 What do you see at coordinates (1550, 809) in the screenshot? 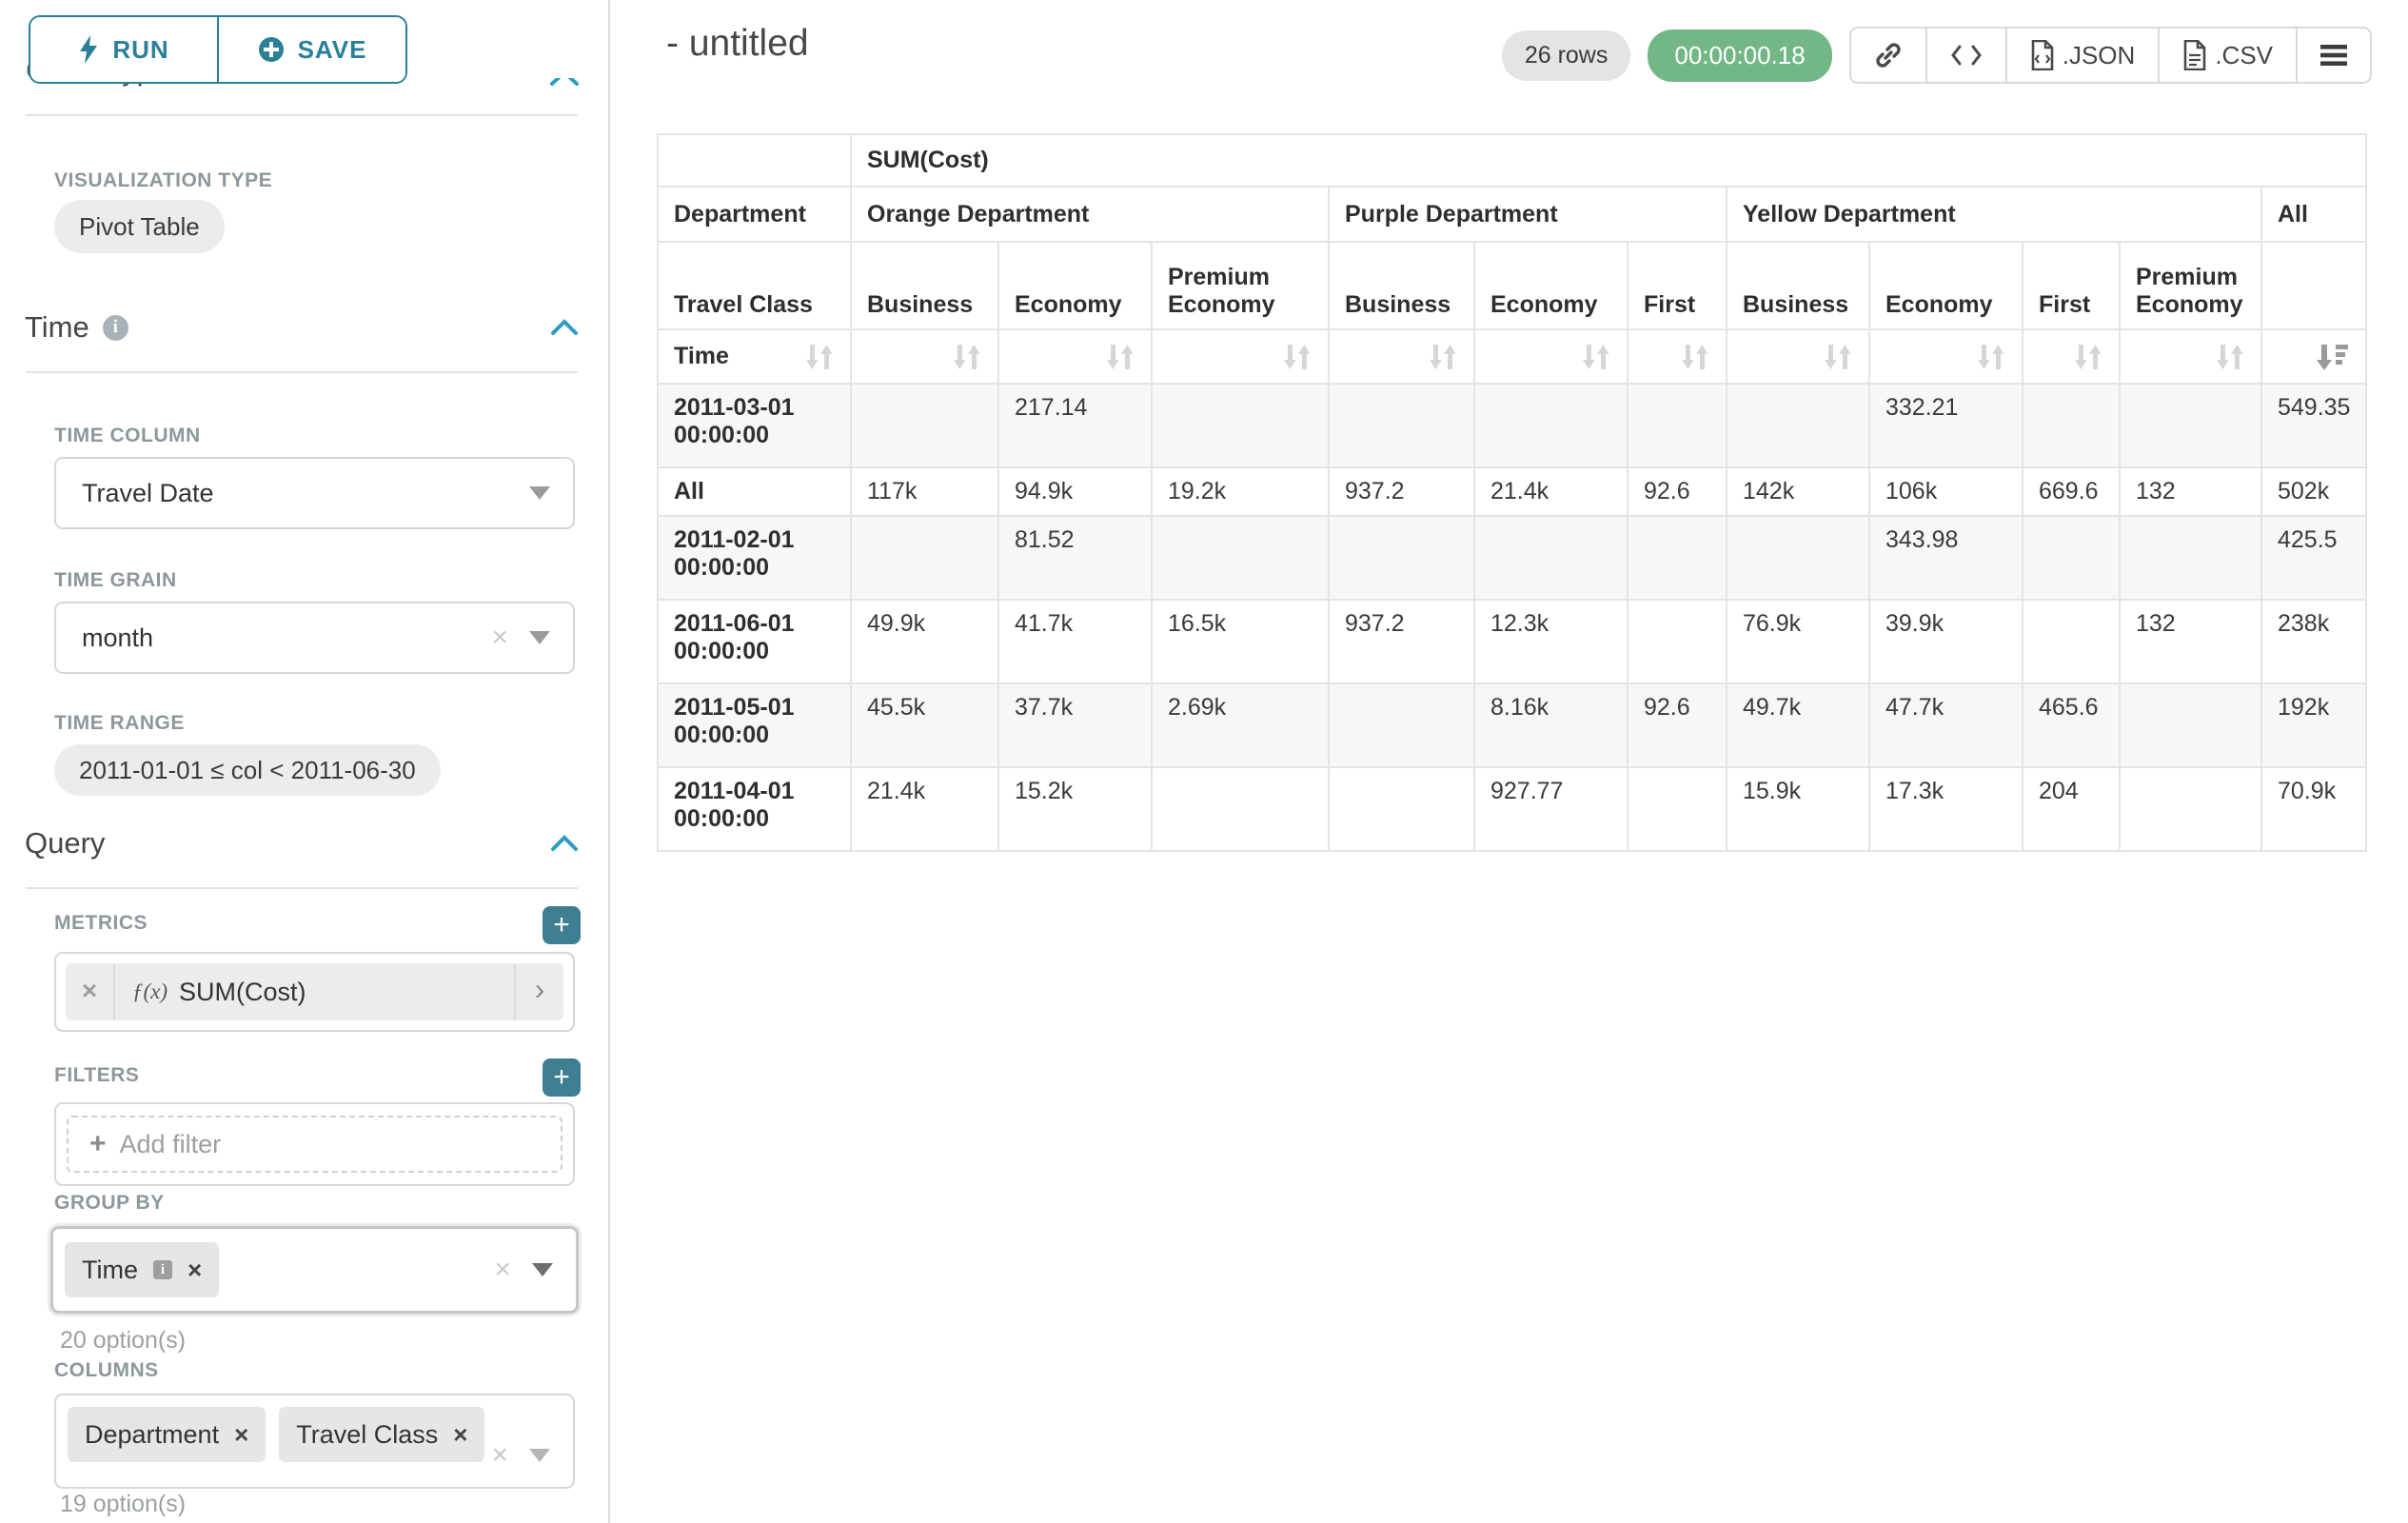
I see `pivot-cell: 927.77` at bounding box center [1550, 809].